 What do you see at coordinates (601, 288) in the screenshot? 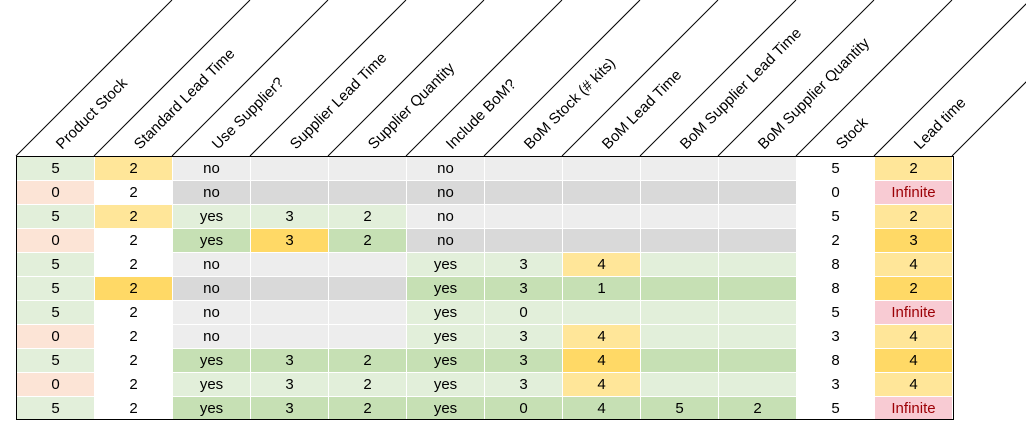
I see `table-cell: 1` at bounding box center [601, 288].